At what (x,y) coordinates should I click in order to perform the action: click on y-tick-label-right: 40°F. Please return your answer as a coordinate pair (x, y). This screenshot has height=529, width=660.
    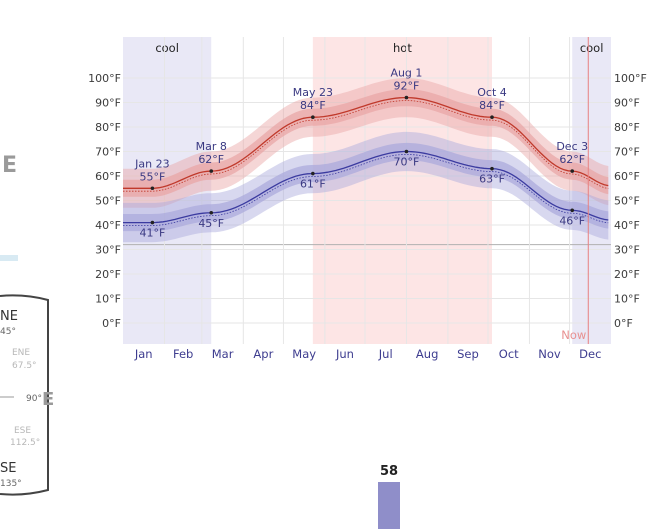
    Looking at the image, I should click on (627, 225).